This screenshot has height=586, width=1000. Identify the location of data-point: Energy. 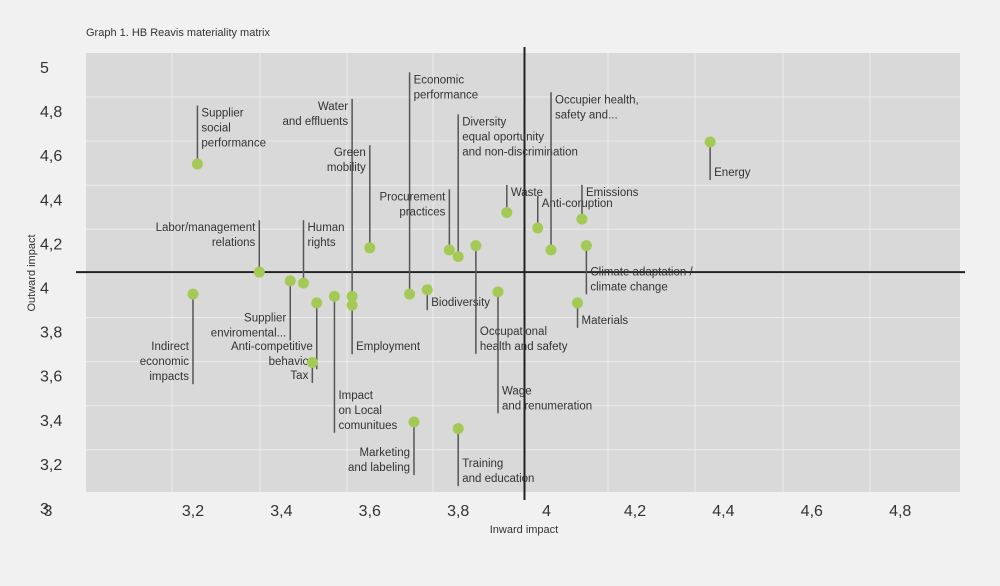
(727, 158).